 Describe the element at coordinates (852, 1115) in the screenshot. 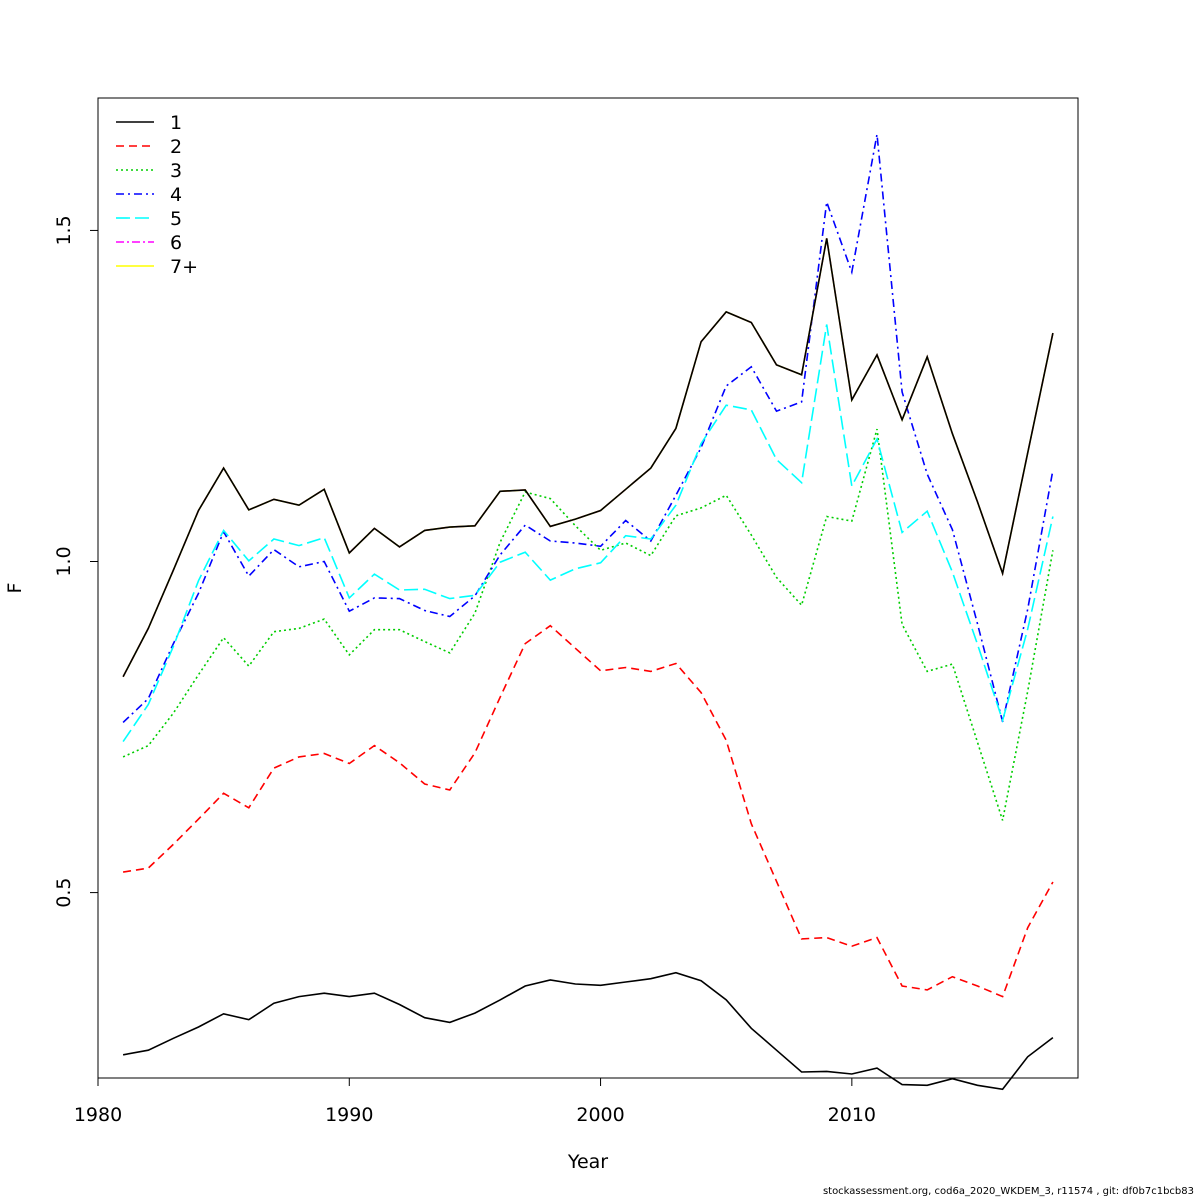

I see `x-tick-label: 2010` at that location.